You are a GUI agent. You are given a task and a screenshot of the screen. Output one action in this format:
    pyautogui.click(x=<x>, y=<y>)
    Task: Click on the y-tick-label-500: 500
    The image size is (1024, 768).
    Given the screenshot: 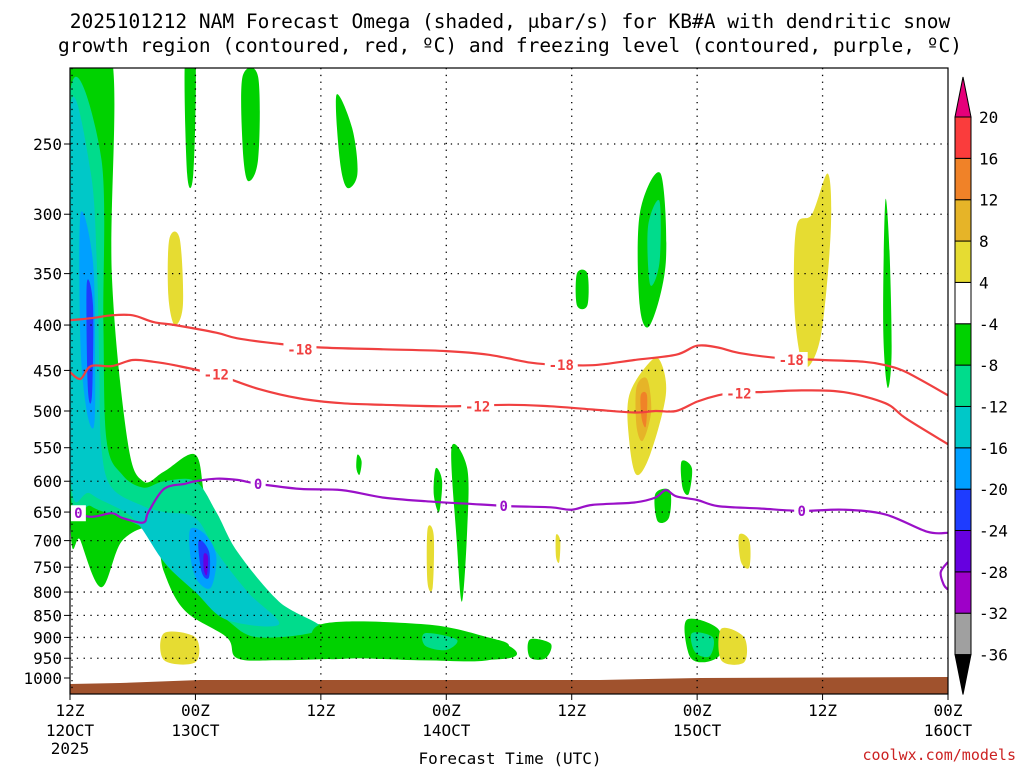 What is the action you would take?
    pyautogui.click(x=47, y=411)
    